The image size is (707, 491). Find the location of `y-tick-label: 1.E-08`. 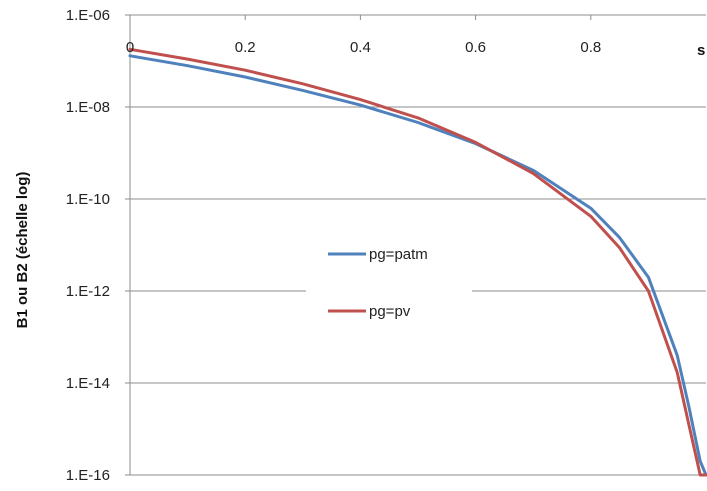

y-tick-label: 1.E-08 is located at coordinates (88, 107).